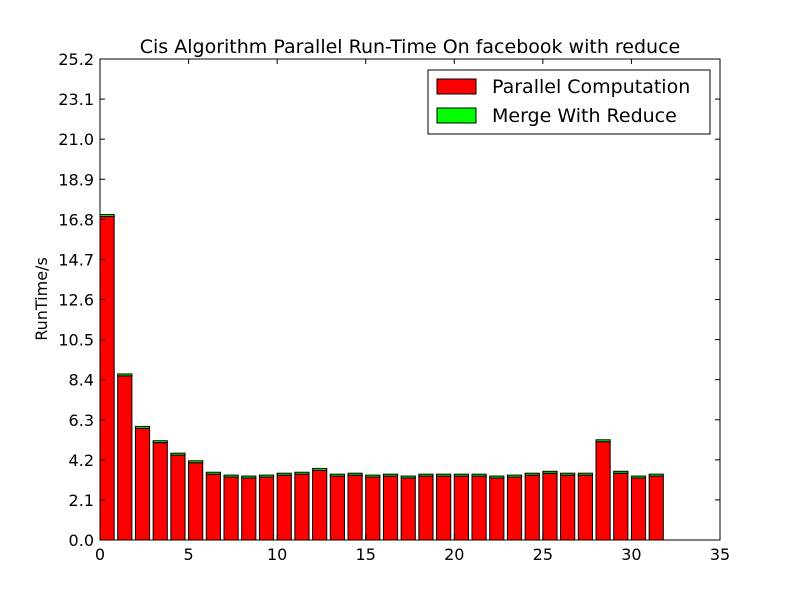 This screenshot has width=800, height=600. I want to click on y-tick-label: 25.2, so click(76, 59).